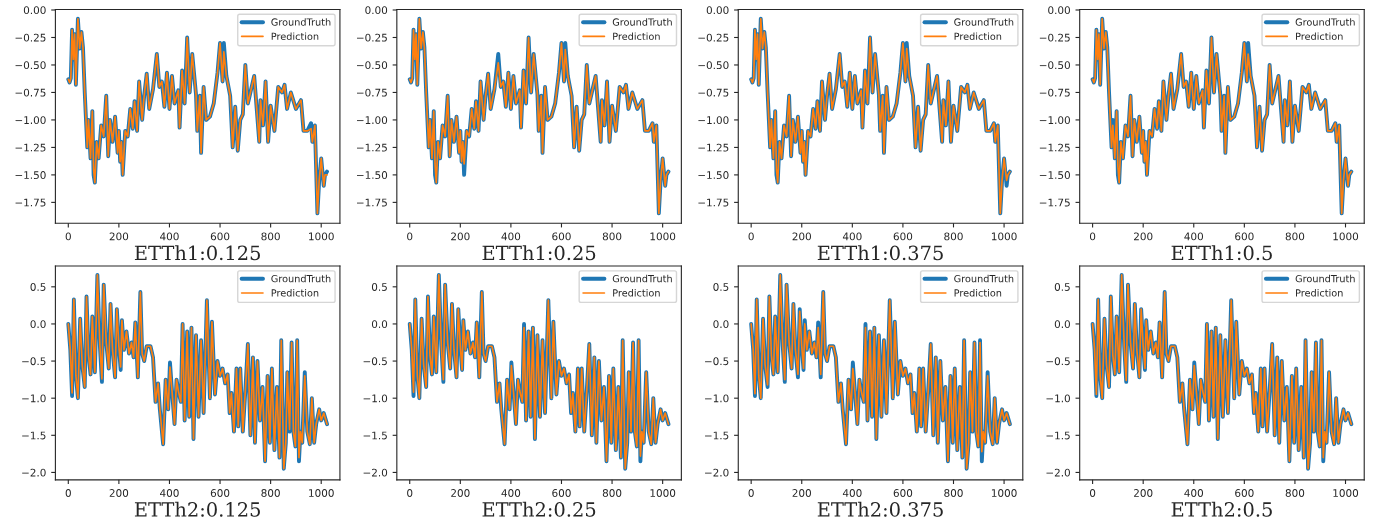  What do you see at coordinates (539, 253) in the screenshot?
I see `x-axis-title: ETTh1:0.25` at bounding box center [539, 253].